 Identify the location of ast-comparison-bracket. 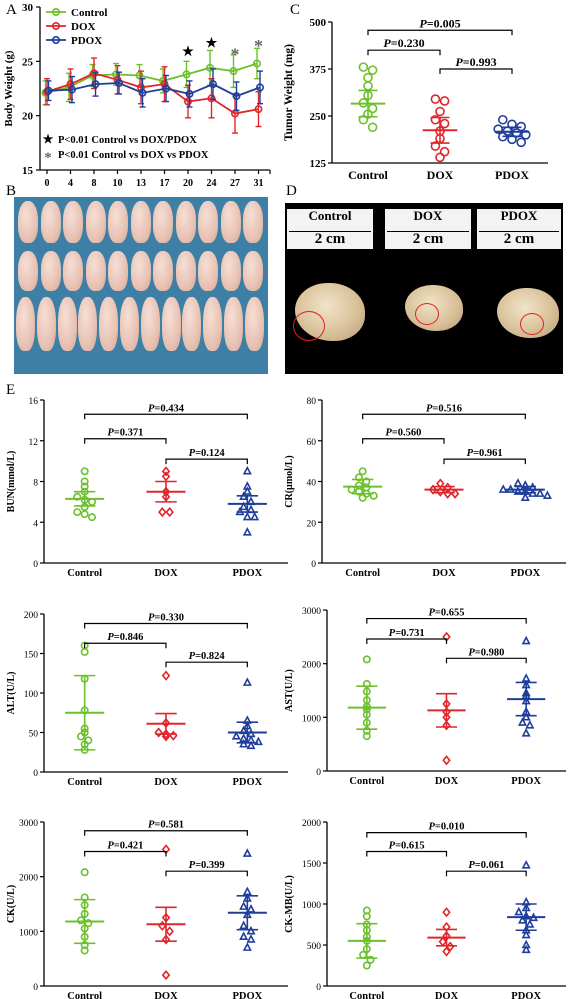
(486, 660).